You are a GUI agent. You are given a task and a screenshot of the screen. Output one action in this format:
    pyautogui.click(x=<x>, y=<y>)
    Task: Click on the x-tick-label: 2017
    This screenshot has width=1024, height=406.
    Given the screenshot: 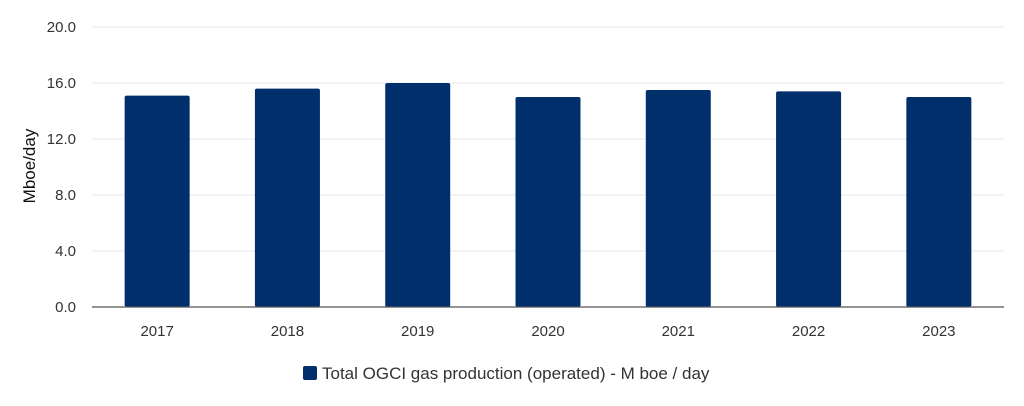 What is the action you would take?
    pyautogui.click(x=156, y=331)
    